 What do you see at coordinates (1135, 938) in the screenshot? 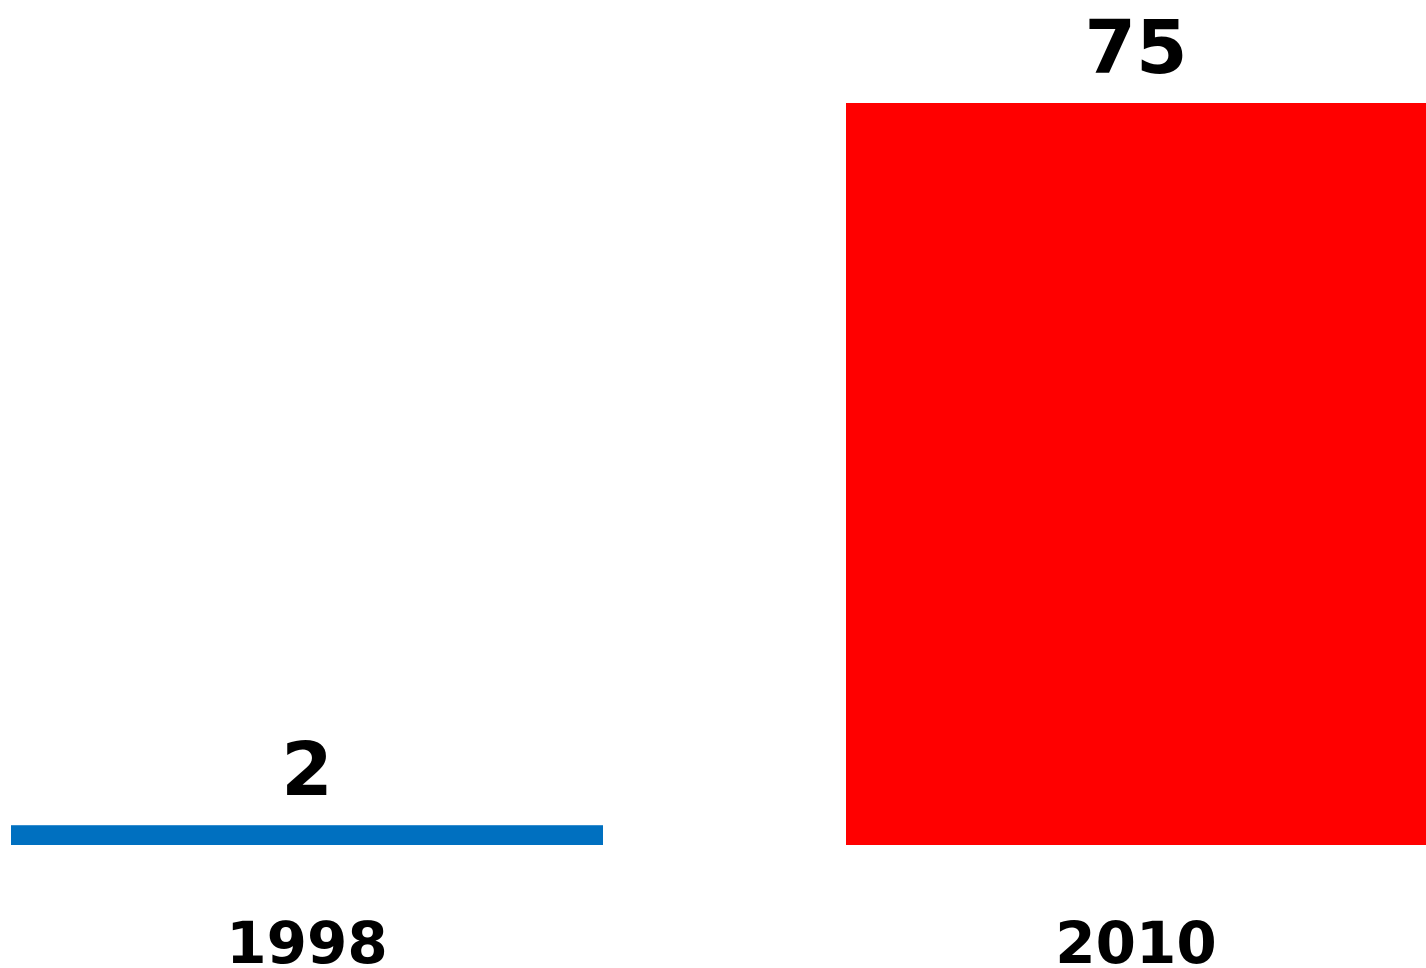
I see `category-label-2010: 2010` at bounding box center [1135, 938].